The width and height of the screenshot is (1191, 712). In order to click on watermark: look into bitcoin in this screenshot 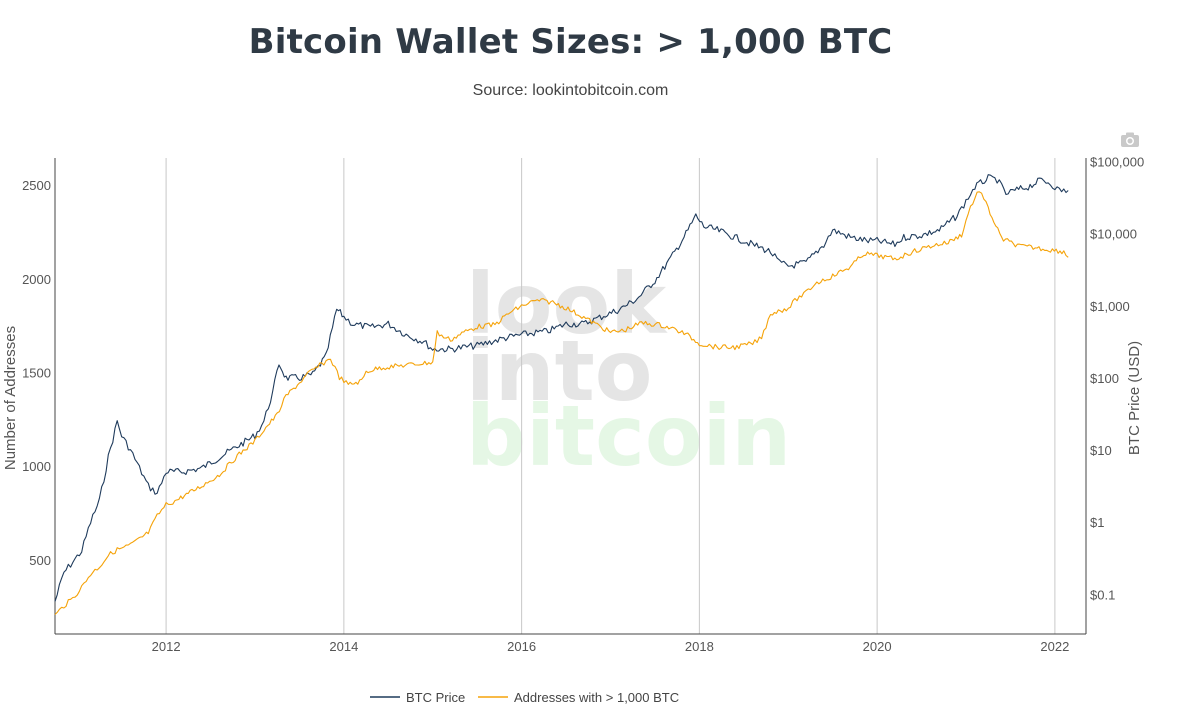, I will do `click(628, 370)`.